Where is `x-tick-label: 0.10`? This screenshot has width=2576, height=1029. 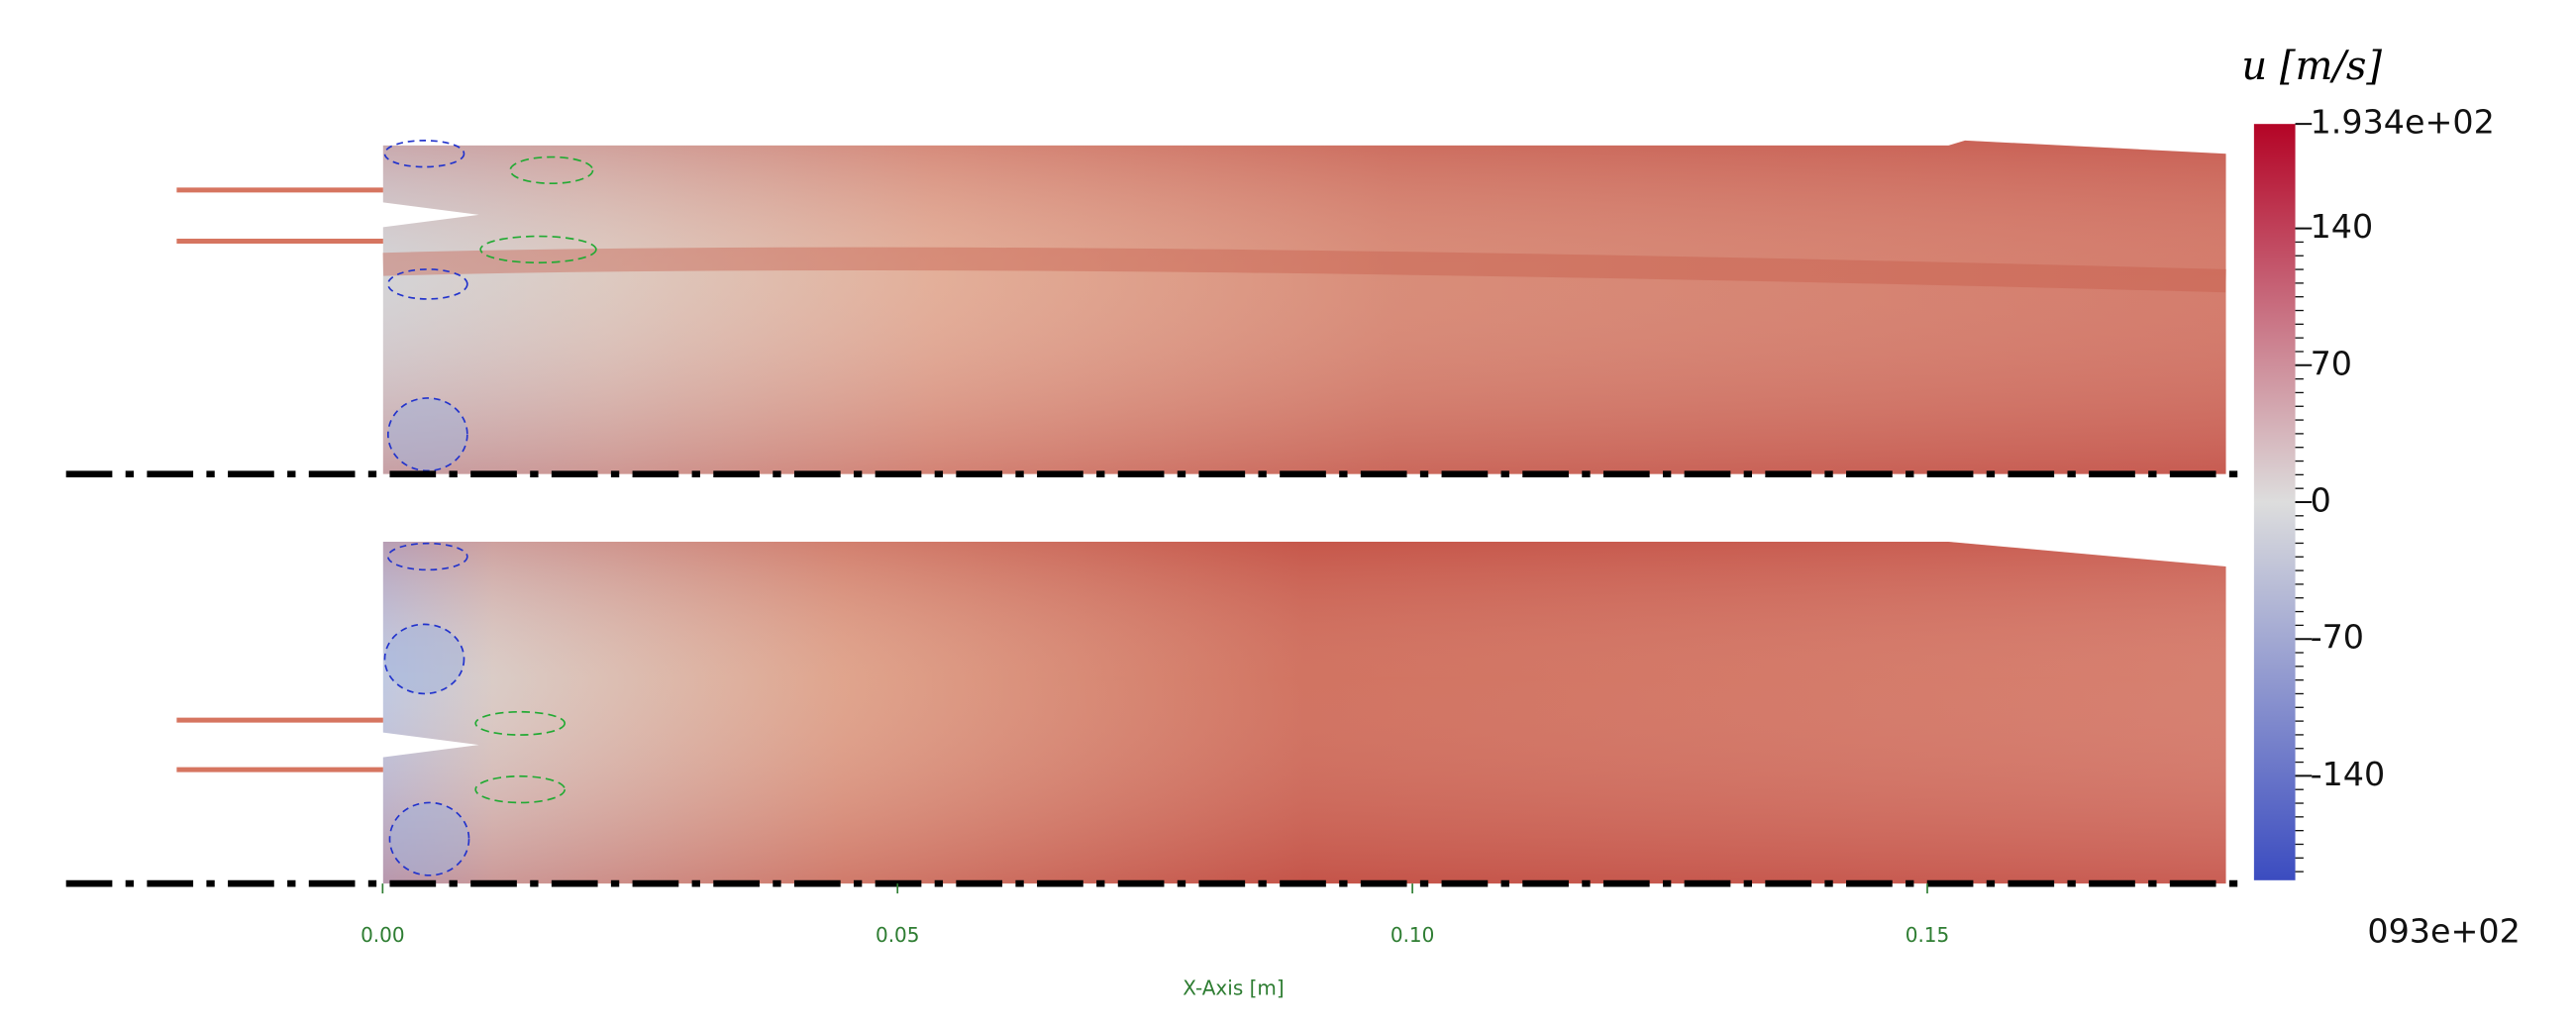 x-tick-label: 0.10 is located at coordinates (1413, 935).